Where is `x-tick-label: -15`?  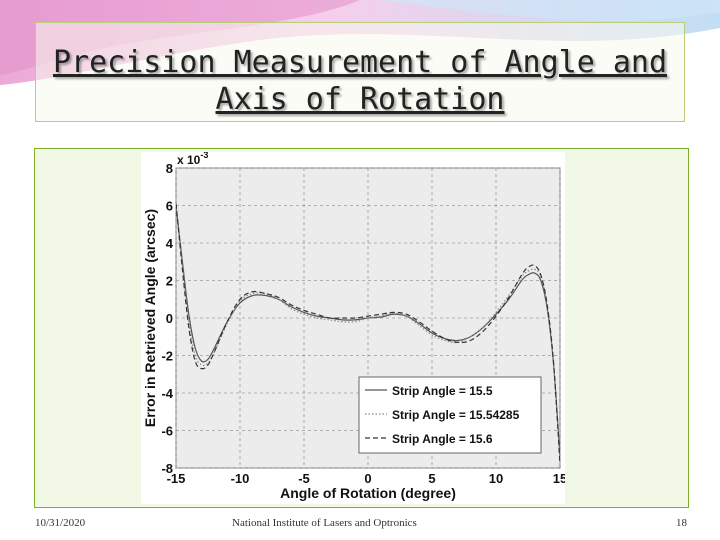 x-tick-label: -15 is located at coordinates (176, 478).